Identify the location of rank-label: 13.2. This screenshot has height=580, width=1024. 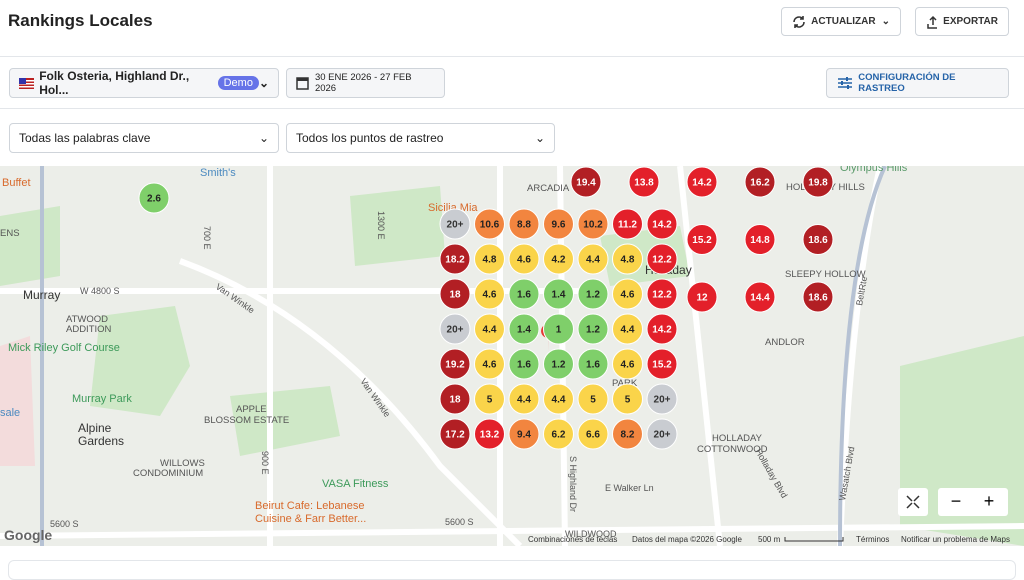
(490, 435).